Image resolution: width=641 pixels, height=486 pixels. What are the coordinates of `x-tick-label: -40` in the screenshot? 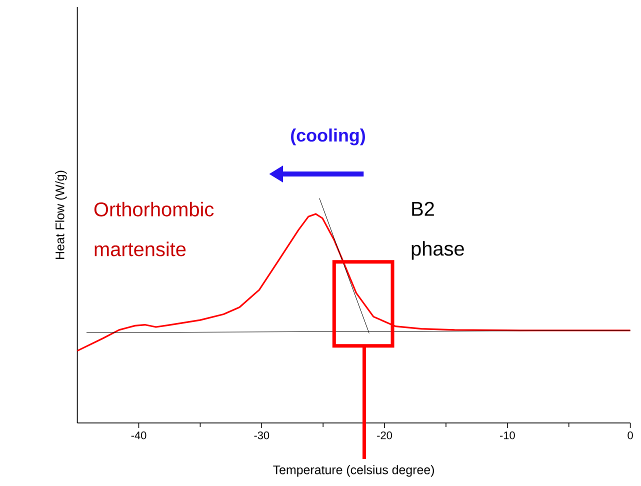 It's located at (138, 436).